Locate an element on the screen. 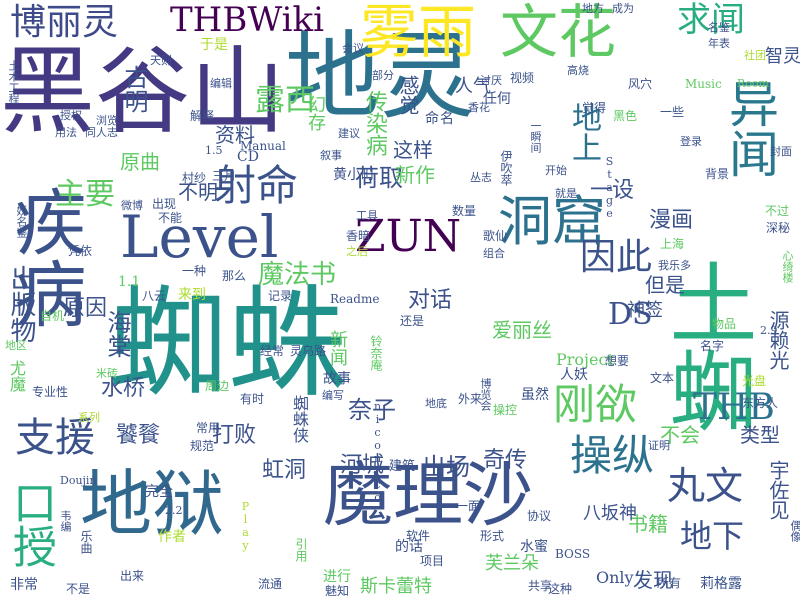  word-boss: BOSS is located at coordinates (573, 554).